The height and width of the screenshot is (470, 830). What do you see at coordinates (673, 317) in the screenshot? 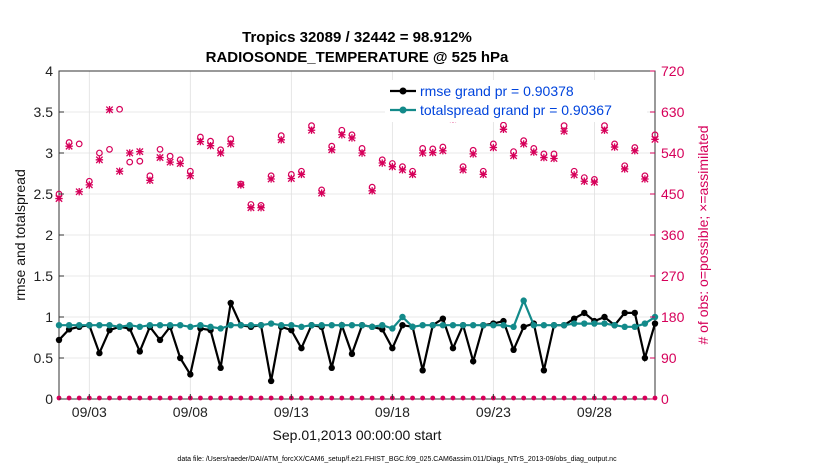
I see `y-right-tick-label: 180` at bounding box center [673, 317].